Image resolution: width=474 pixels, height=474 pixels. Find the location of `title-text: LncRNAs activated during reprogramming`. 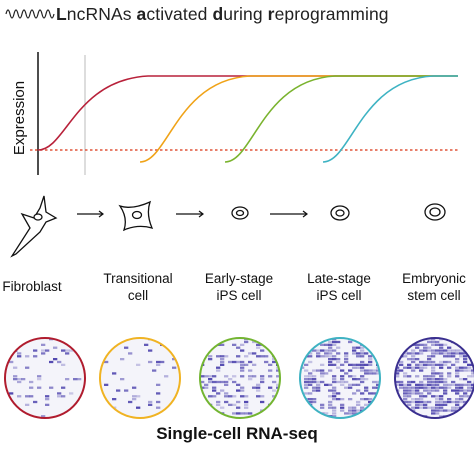

title-text: LncRNAs activated during reprogramming is located at coordinates (222, 14).